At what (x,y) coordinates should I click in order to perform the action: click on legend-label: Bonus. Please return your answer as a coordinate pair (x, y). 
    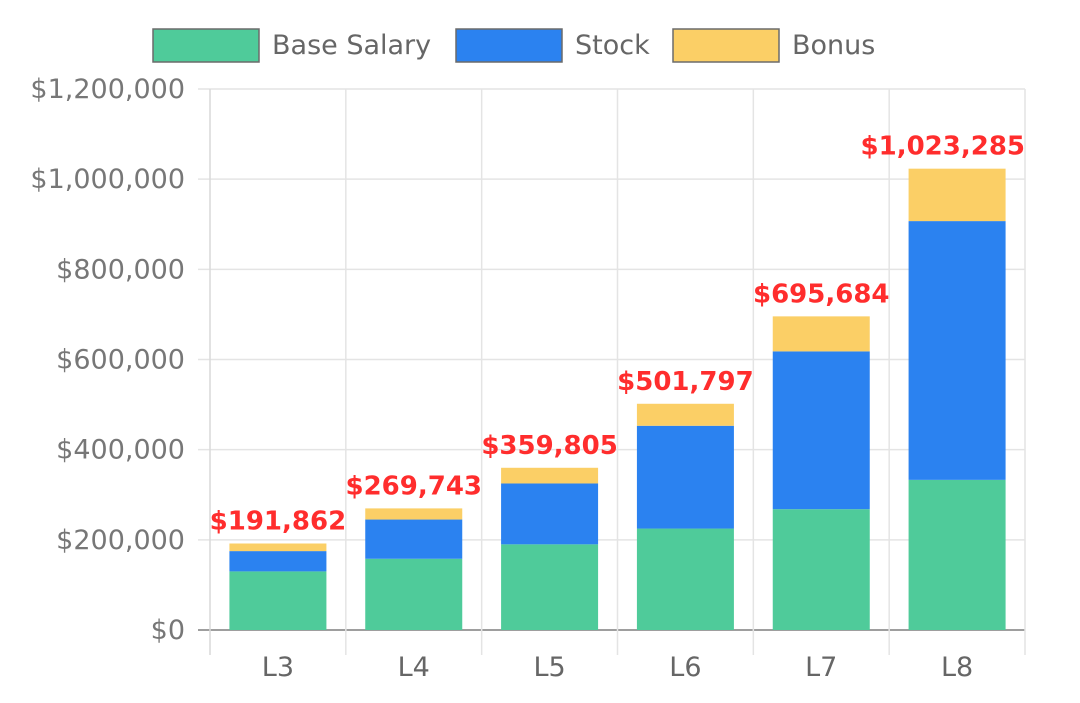
    Looking at the image, I should click on (833, 45).